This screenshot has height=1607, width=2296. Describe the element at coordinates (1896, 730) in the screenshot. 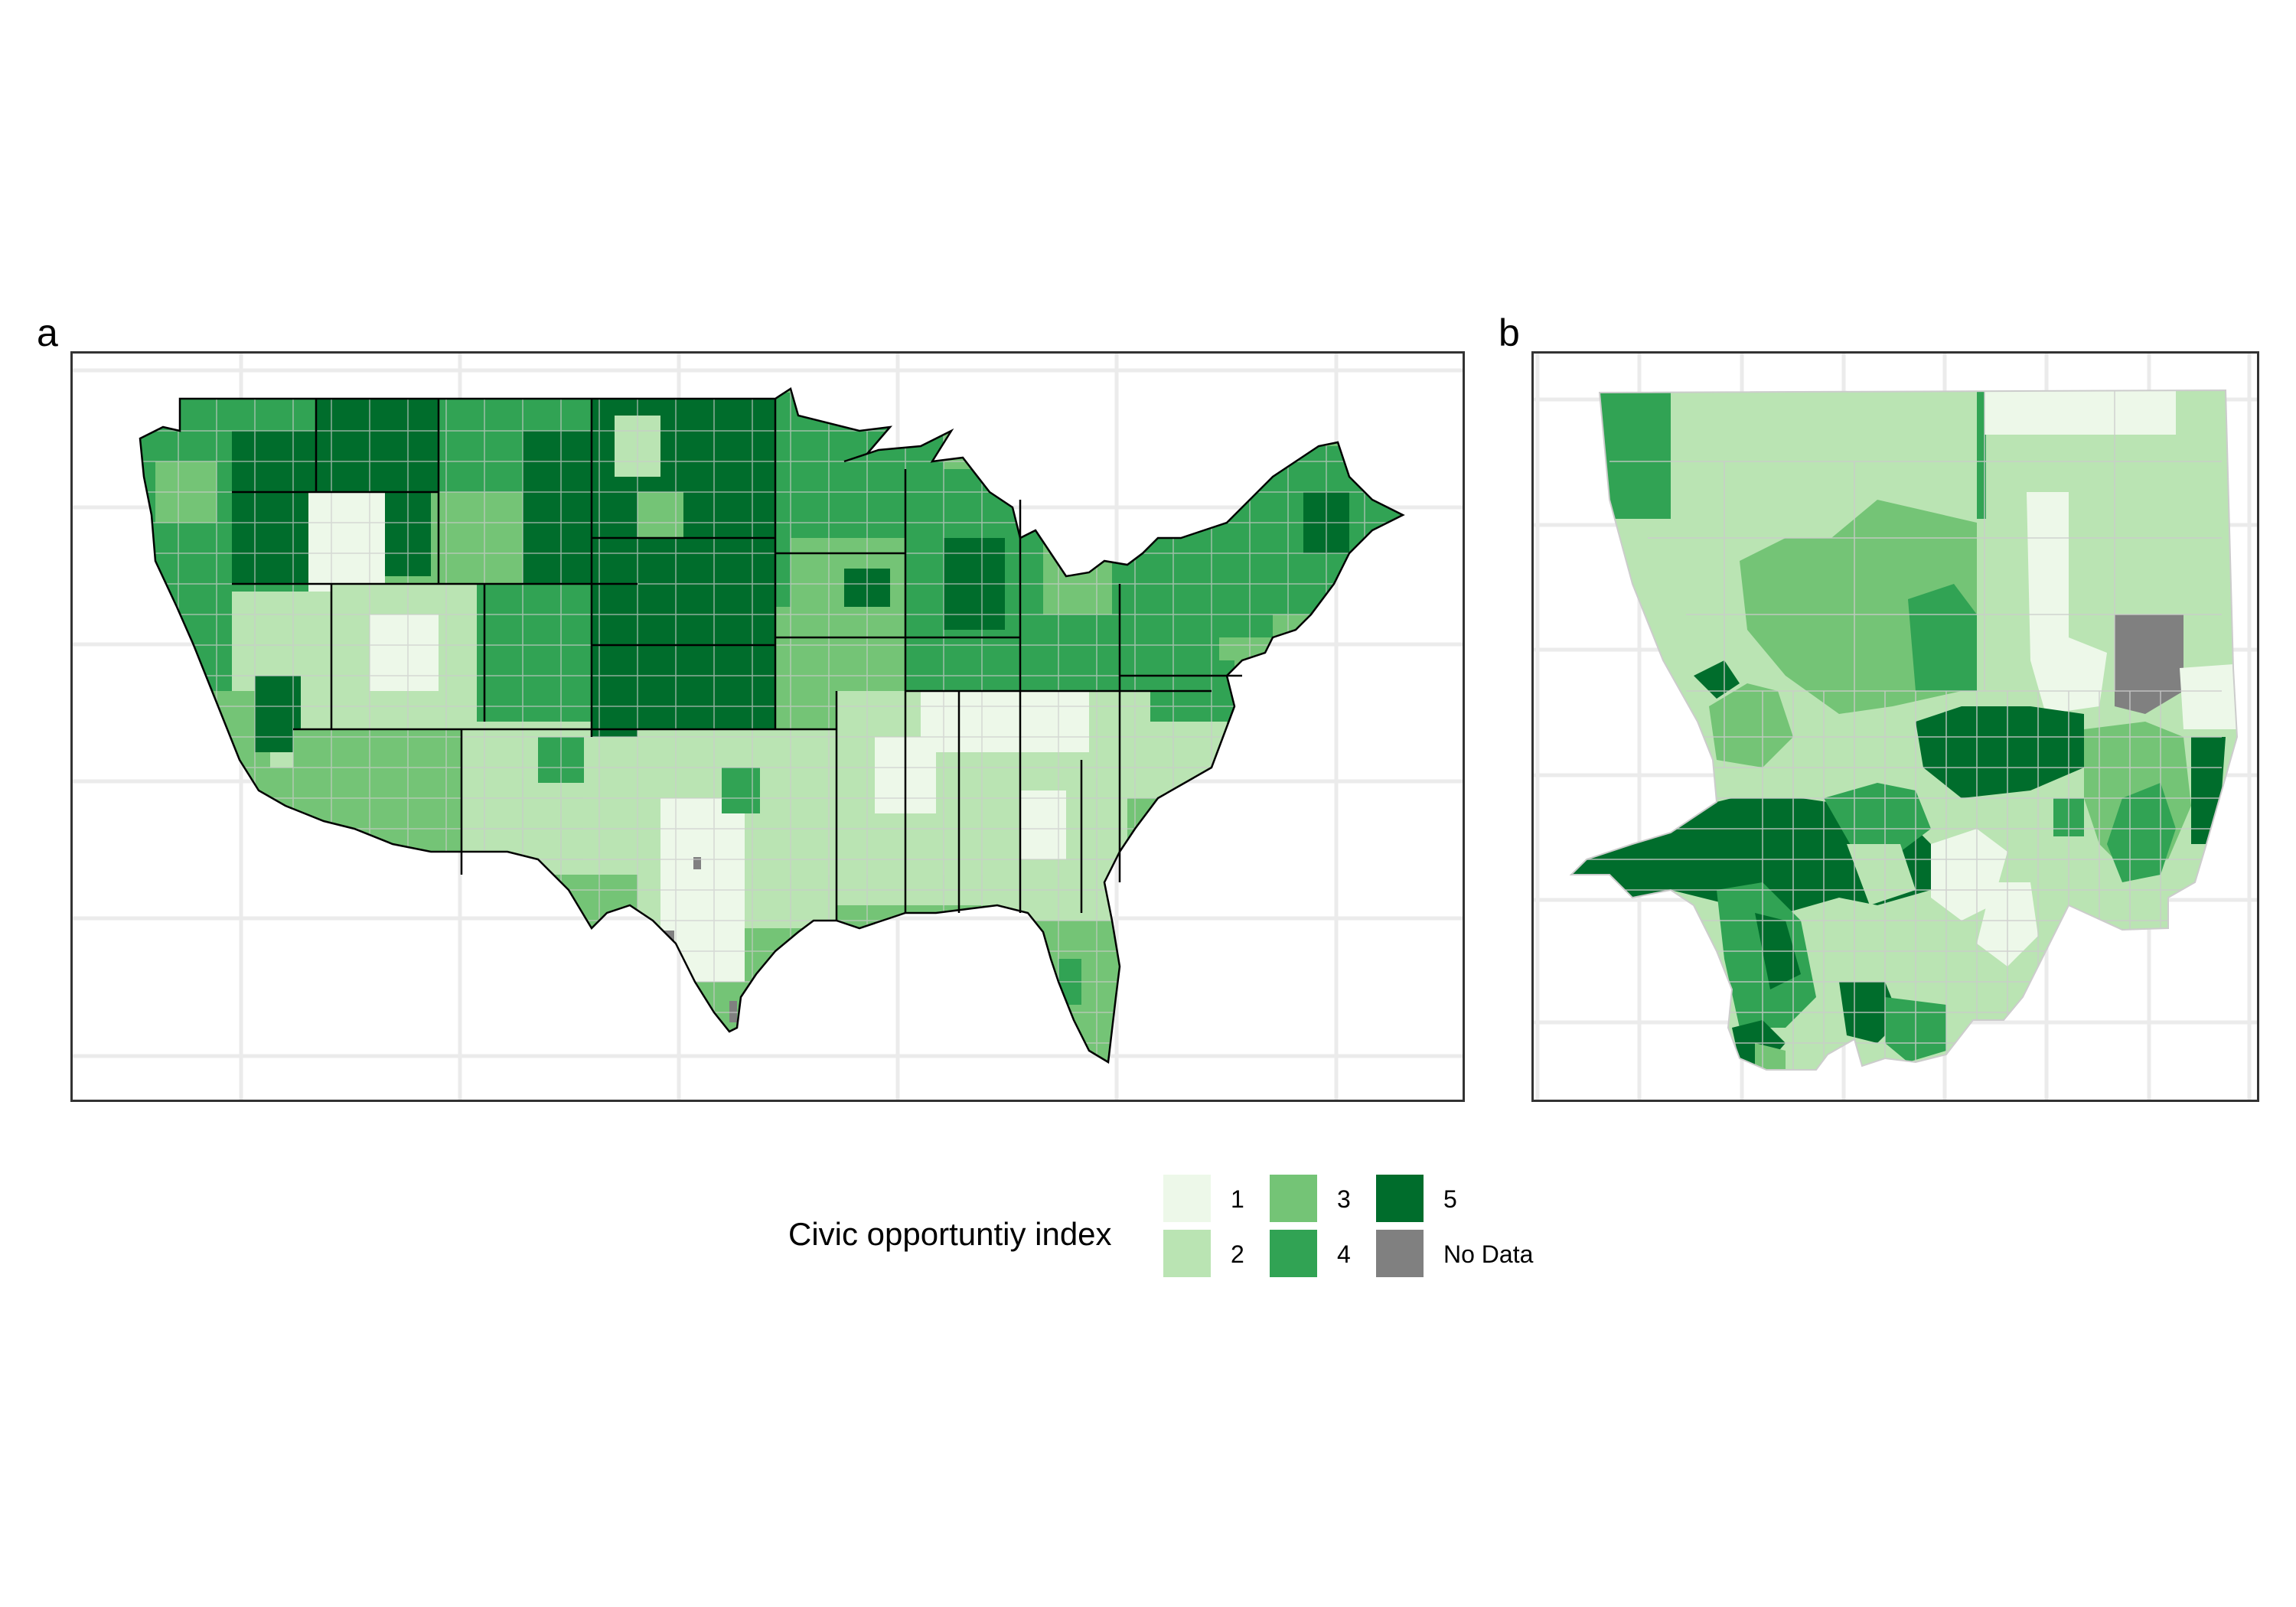

I see `area-boundary-texture` at that location.